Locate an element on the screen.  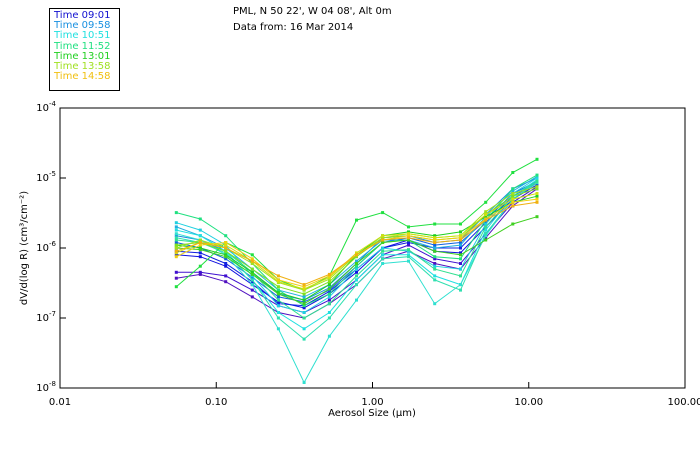
y-tick-label: 10⁻⁷ is located at coordinates (46, 317).